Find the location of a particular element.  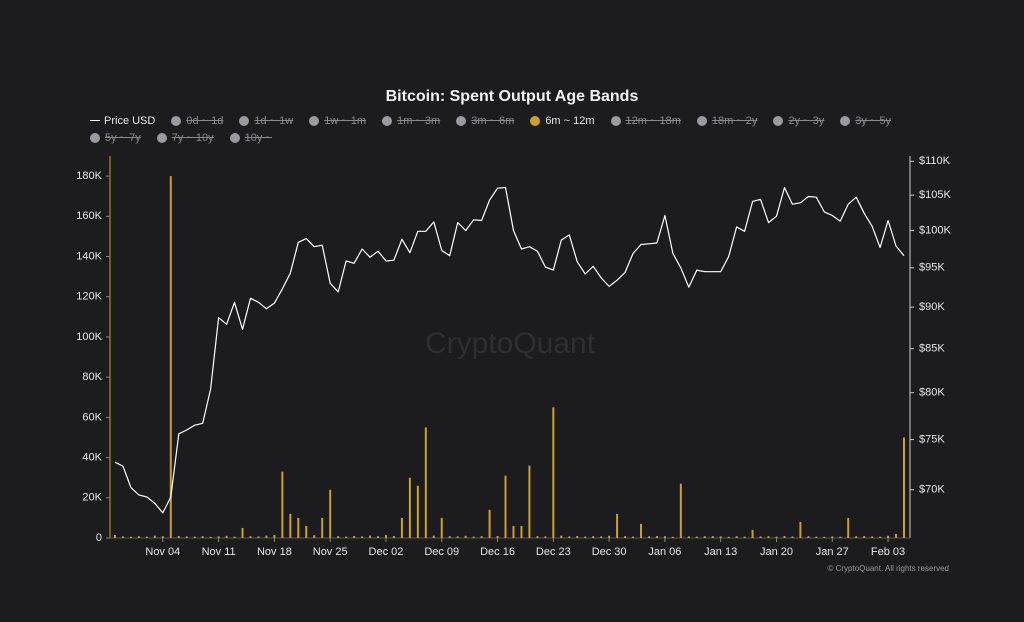

legend-item: 0d ~ 1d is located at coordinates (197, 120).